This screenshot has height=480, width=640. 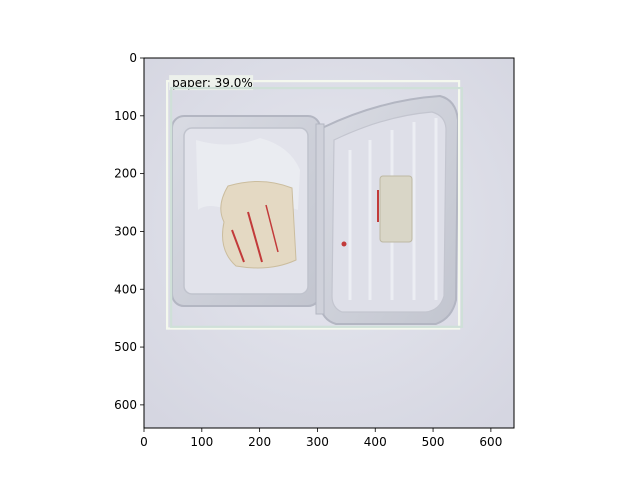 I want to click on x-axis: 0 100 200 300 400 500 600, so click(x=321, y=438).